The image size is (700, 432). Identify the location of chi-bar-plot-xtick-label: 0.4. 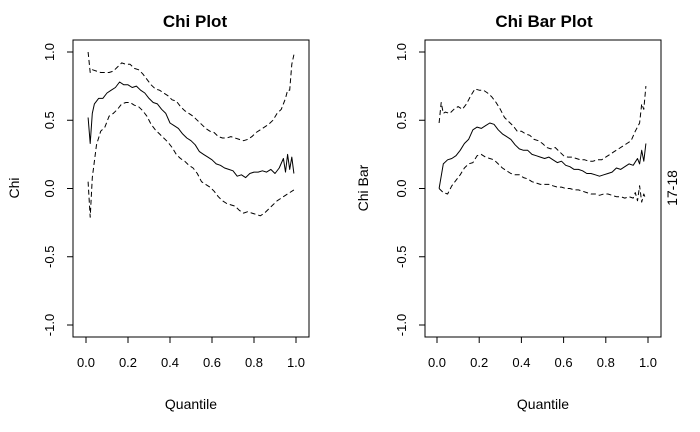
(521, 362).